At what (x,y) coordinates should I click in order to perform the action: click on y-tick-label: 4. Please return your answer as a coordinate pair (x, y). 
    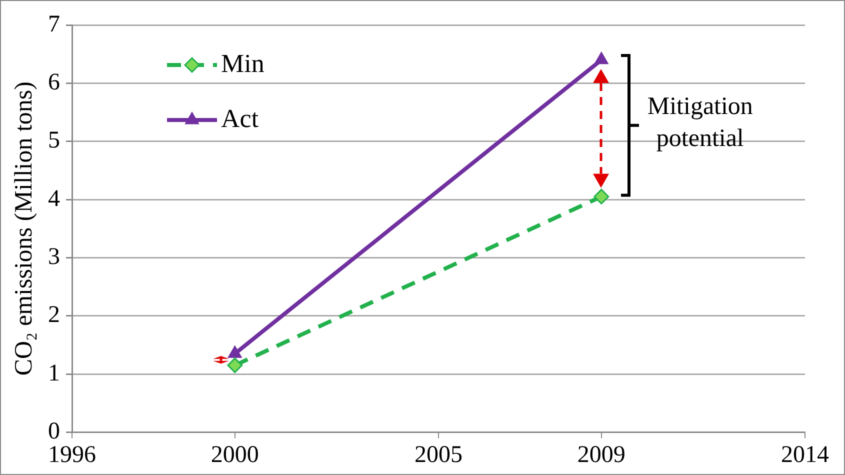
    Looking at the image, I should click on (54, 199).